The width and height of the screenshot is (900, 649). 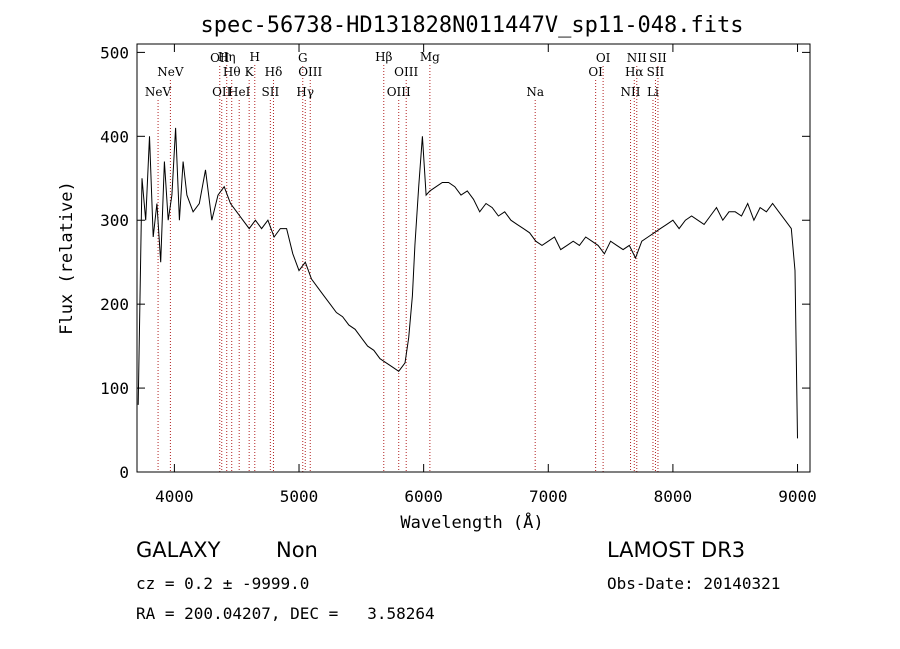 I want to click on object-class: GALAXY, so click(x=178, y=550).